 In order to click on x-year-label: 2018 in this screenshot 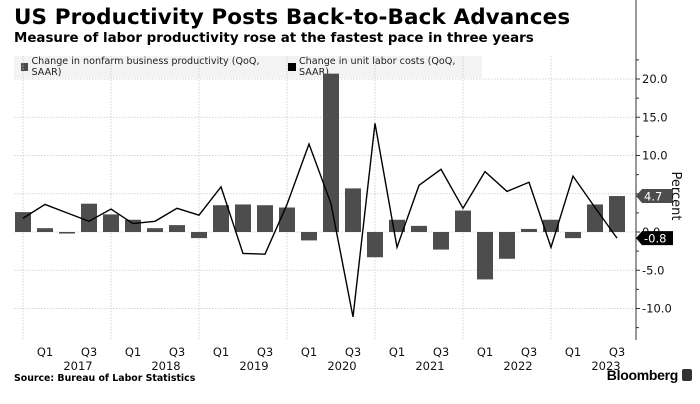, I will do `click(165, 366)`.